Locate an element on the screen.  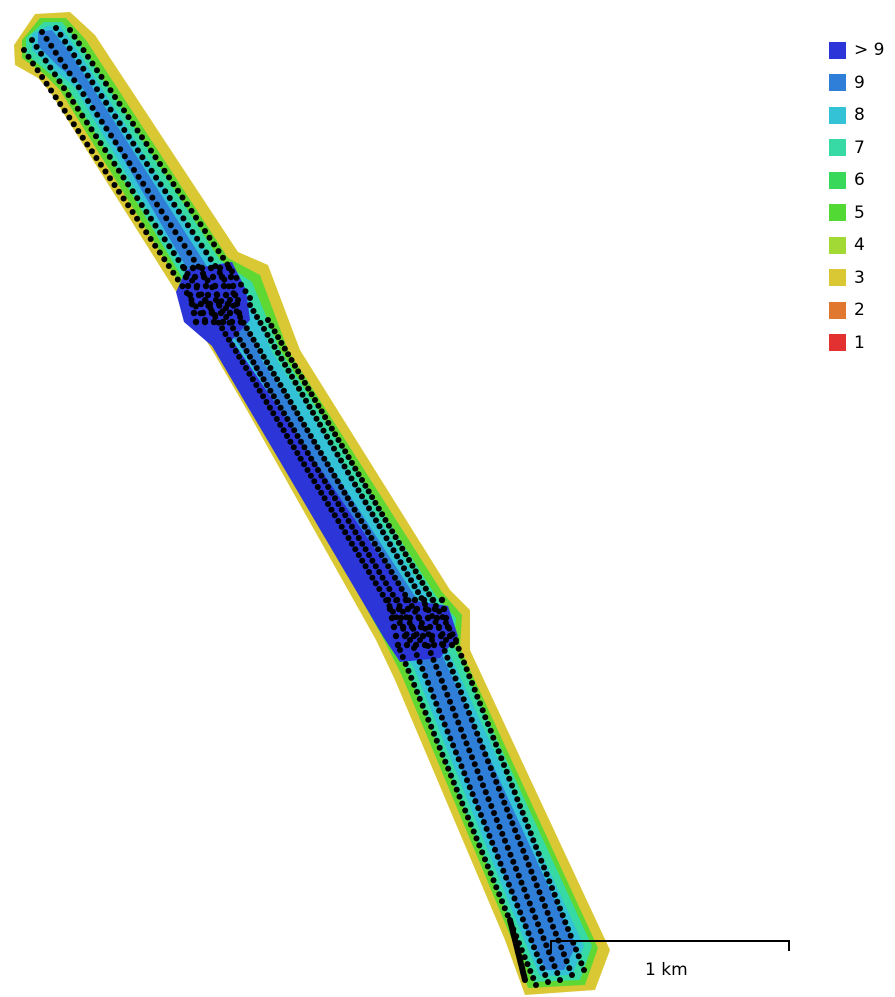
legend-label: 2 is located at coordinates (859, 310).